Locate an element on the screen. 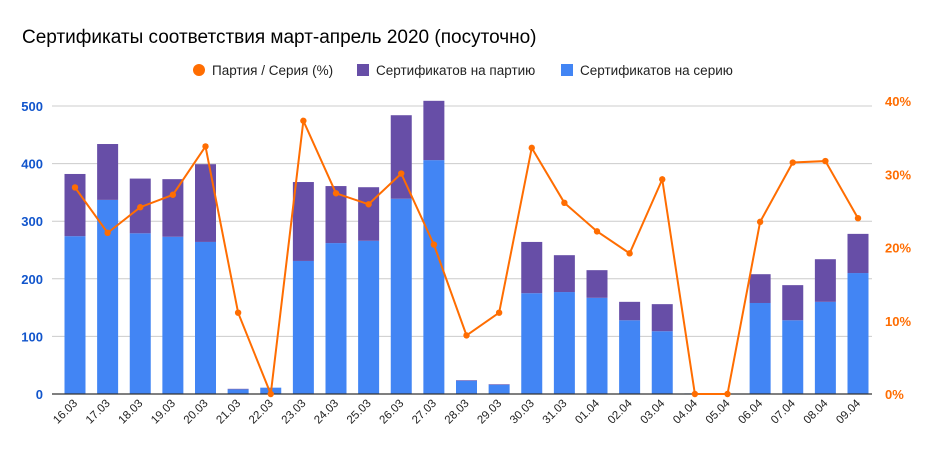 The image size is (936, 450). x-tick-label: 05.04 is located at coordinates (718, 411).